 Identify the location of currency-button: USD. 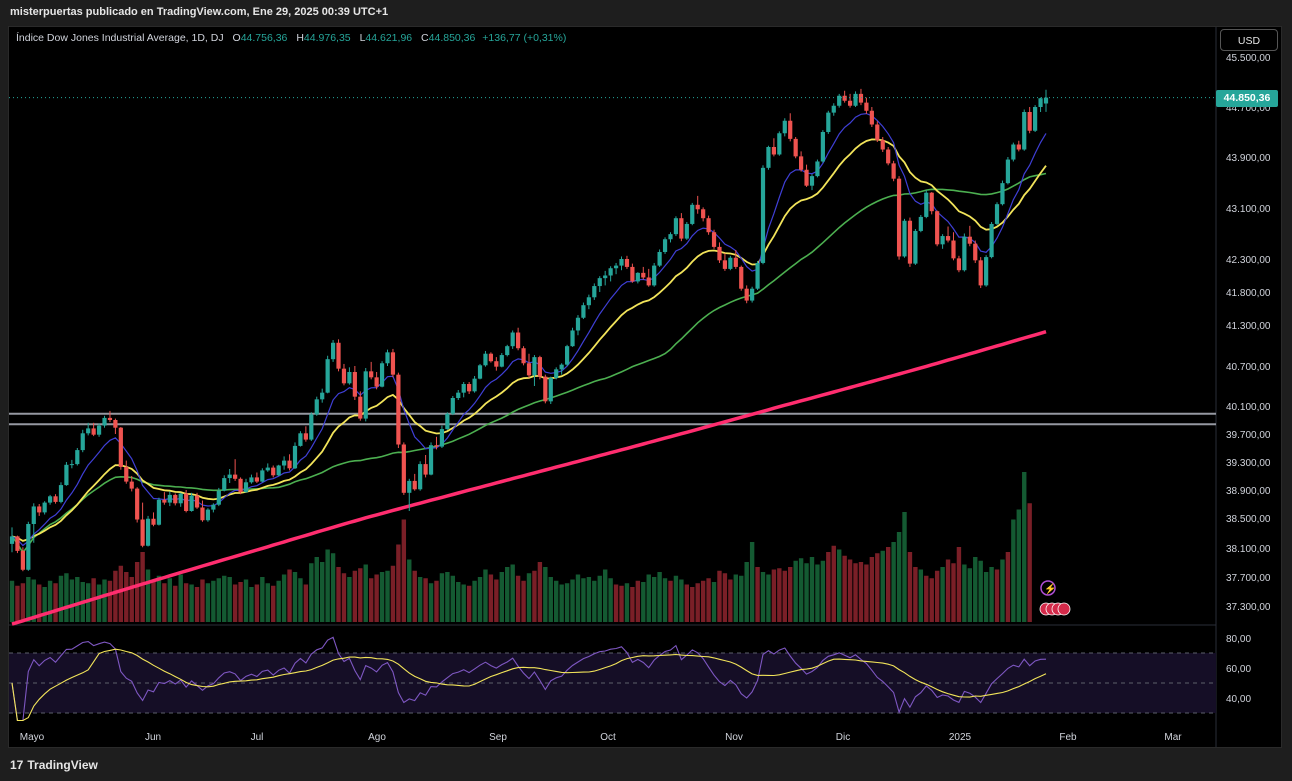
(1249, 40).